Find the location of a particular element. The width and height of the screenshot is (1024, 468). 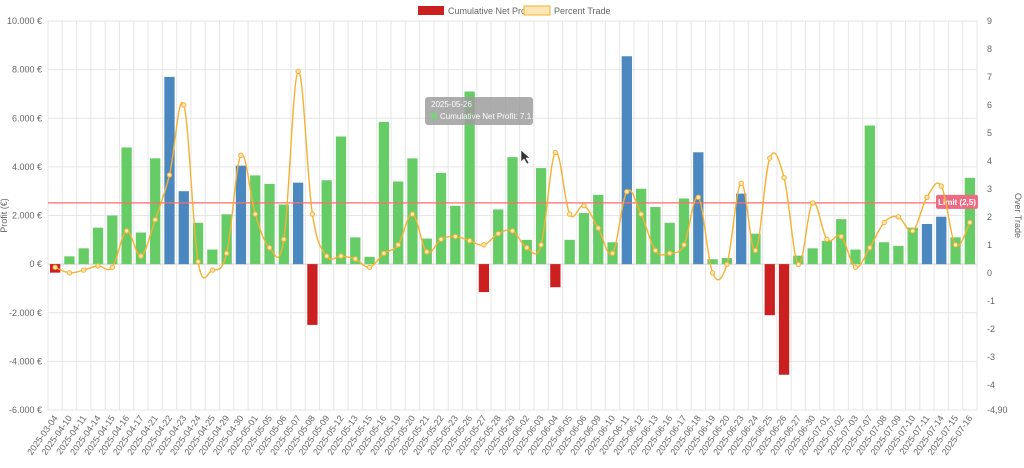

legend-item-percent-trade: Percent Trade is located at coordinates (567, 10).